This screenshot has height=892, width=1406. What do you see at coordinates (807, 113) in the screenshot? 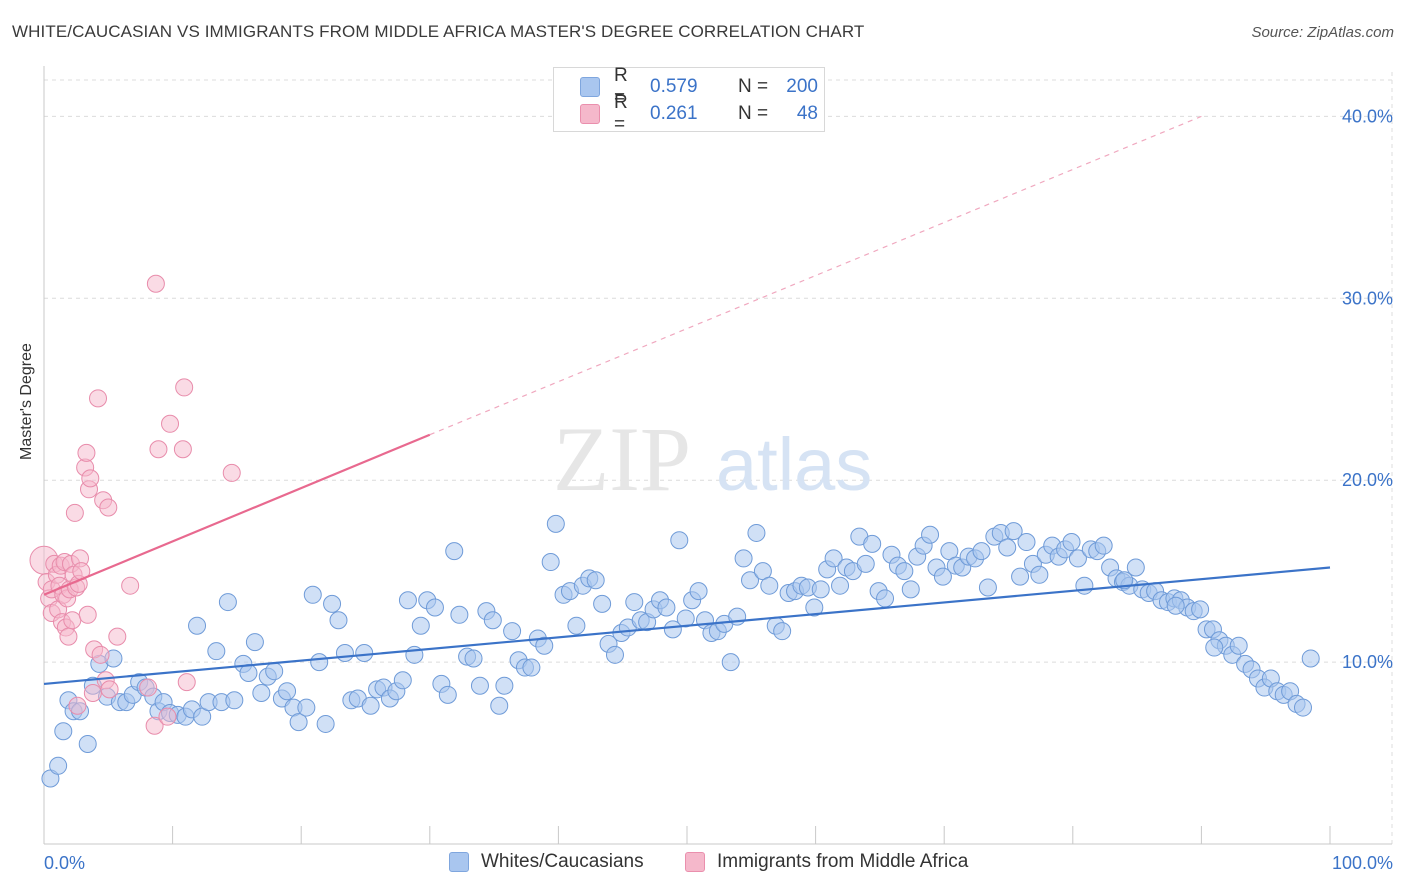
I see `legend-n-value: 48` at bounding box center [807, 113].